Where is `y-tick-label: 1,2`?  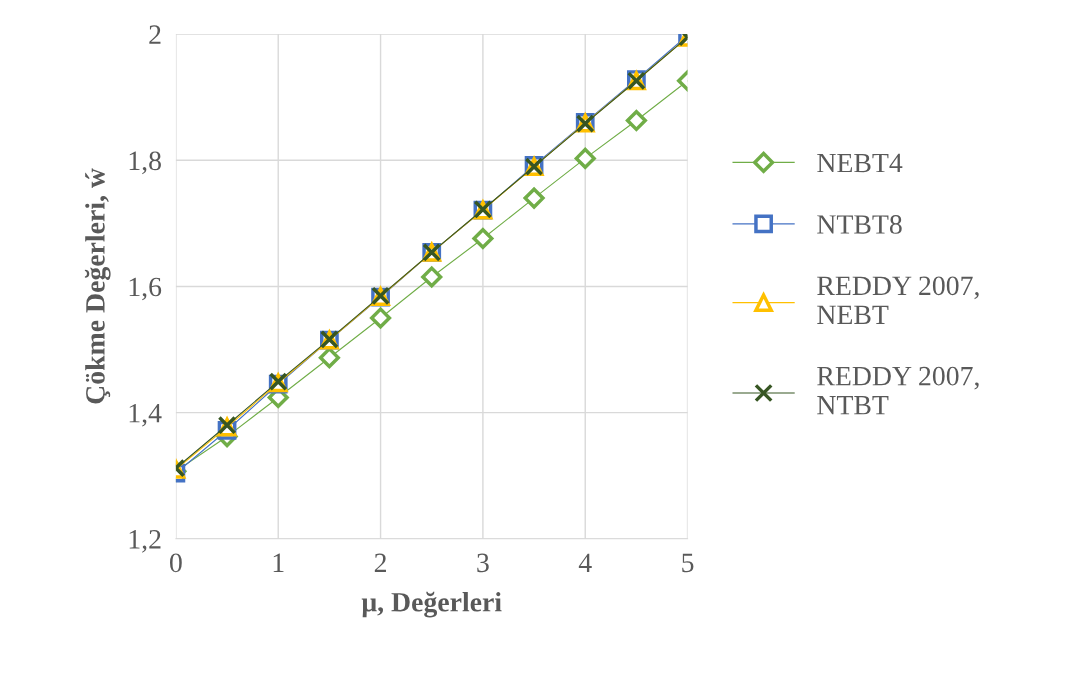
y-tick-label: 1,2 is located at coordinates (145, 541).